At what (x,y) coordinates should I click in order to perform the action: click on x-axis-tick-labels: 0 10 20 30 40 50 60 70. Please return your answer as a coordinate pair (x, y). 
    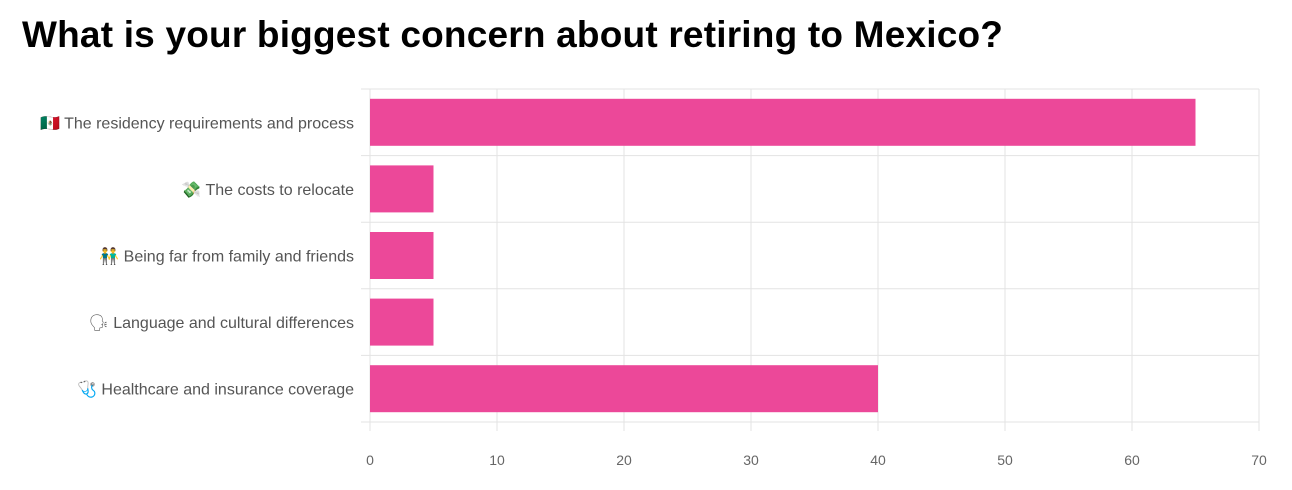
    Looking at the image, I should click on (816, 460).